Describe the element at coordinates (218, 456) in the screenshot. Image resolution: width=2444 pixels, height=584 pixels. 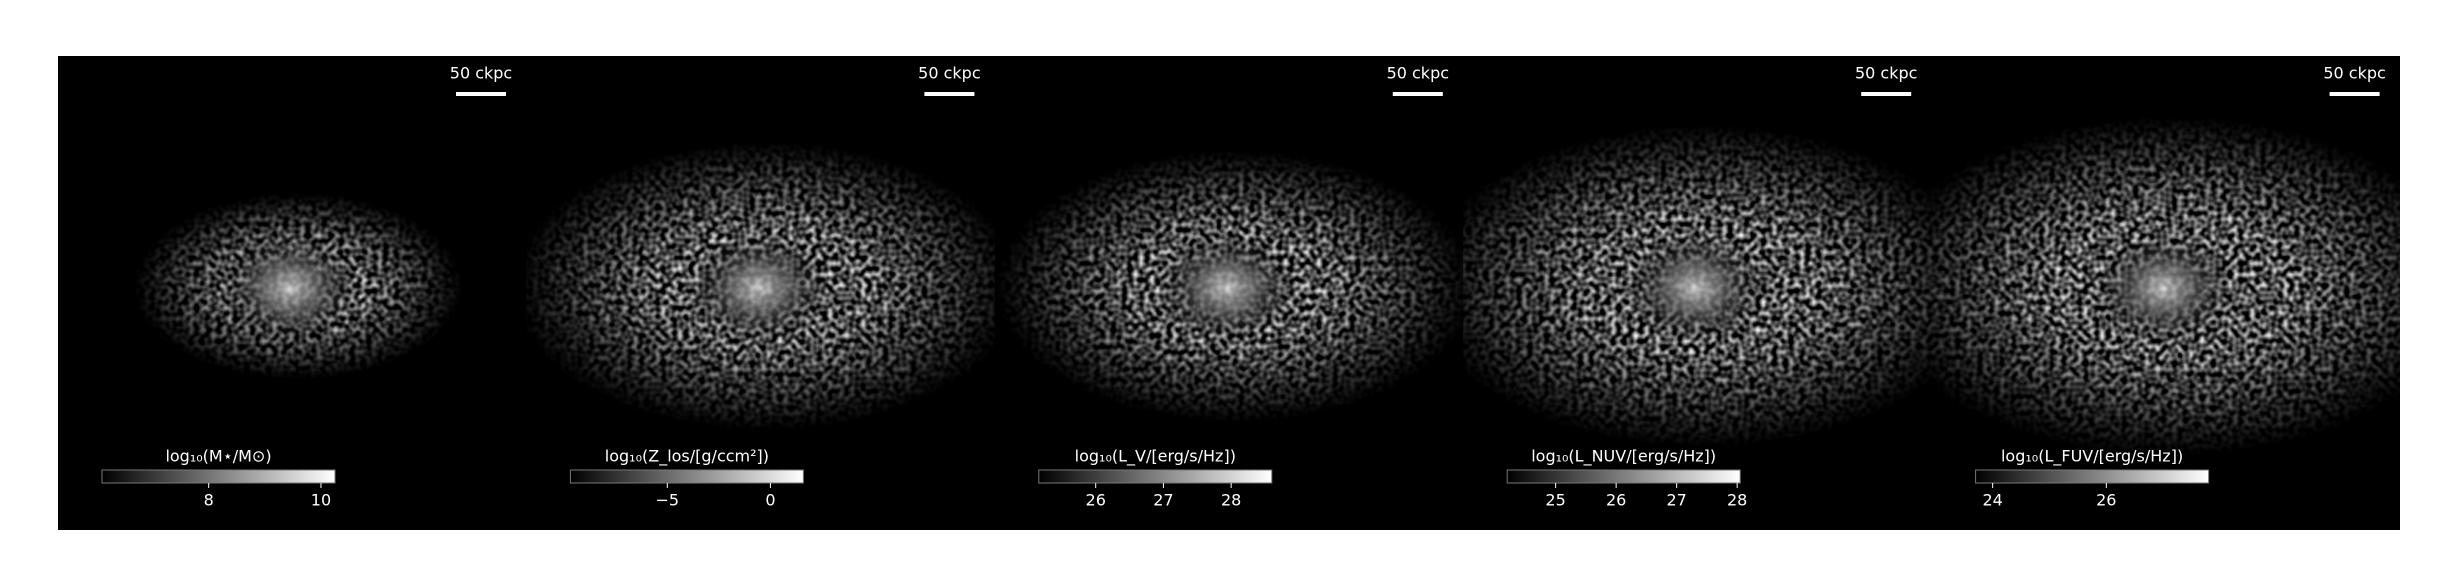
I see `colorbar-label: log₁₀(M⋆/M⊙)` at that location.